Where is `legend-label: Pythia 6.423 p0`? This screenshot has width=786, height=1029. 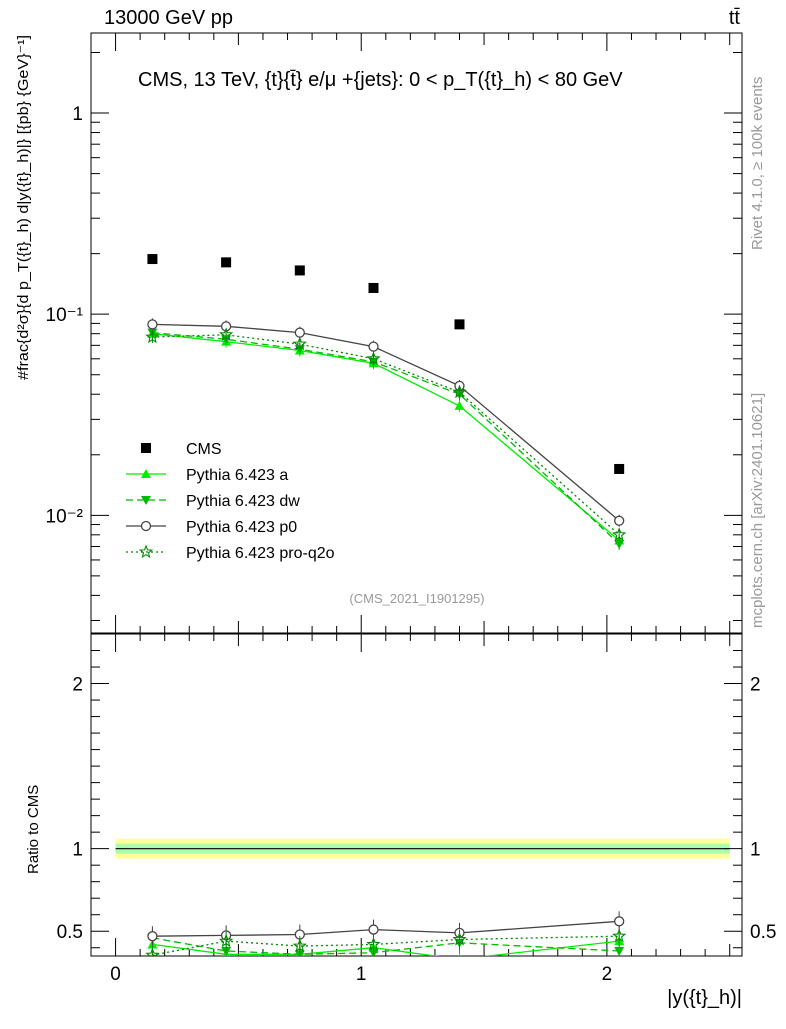
legend-label: Pythia 6.423 p0 is located at coordinates (241, 527).